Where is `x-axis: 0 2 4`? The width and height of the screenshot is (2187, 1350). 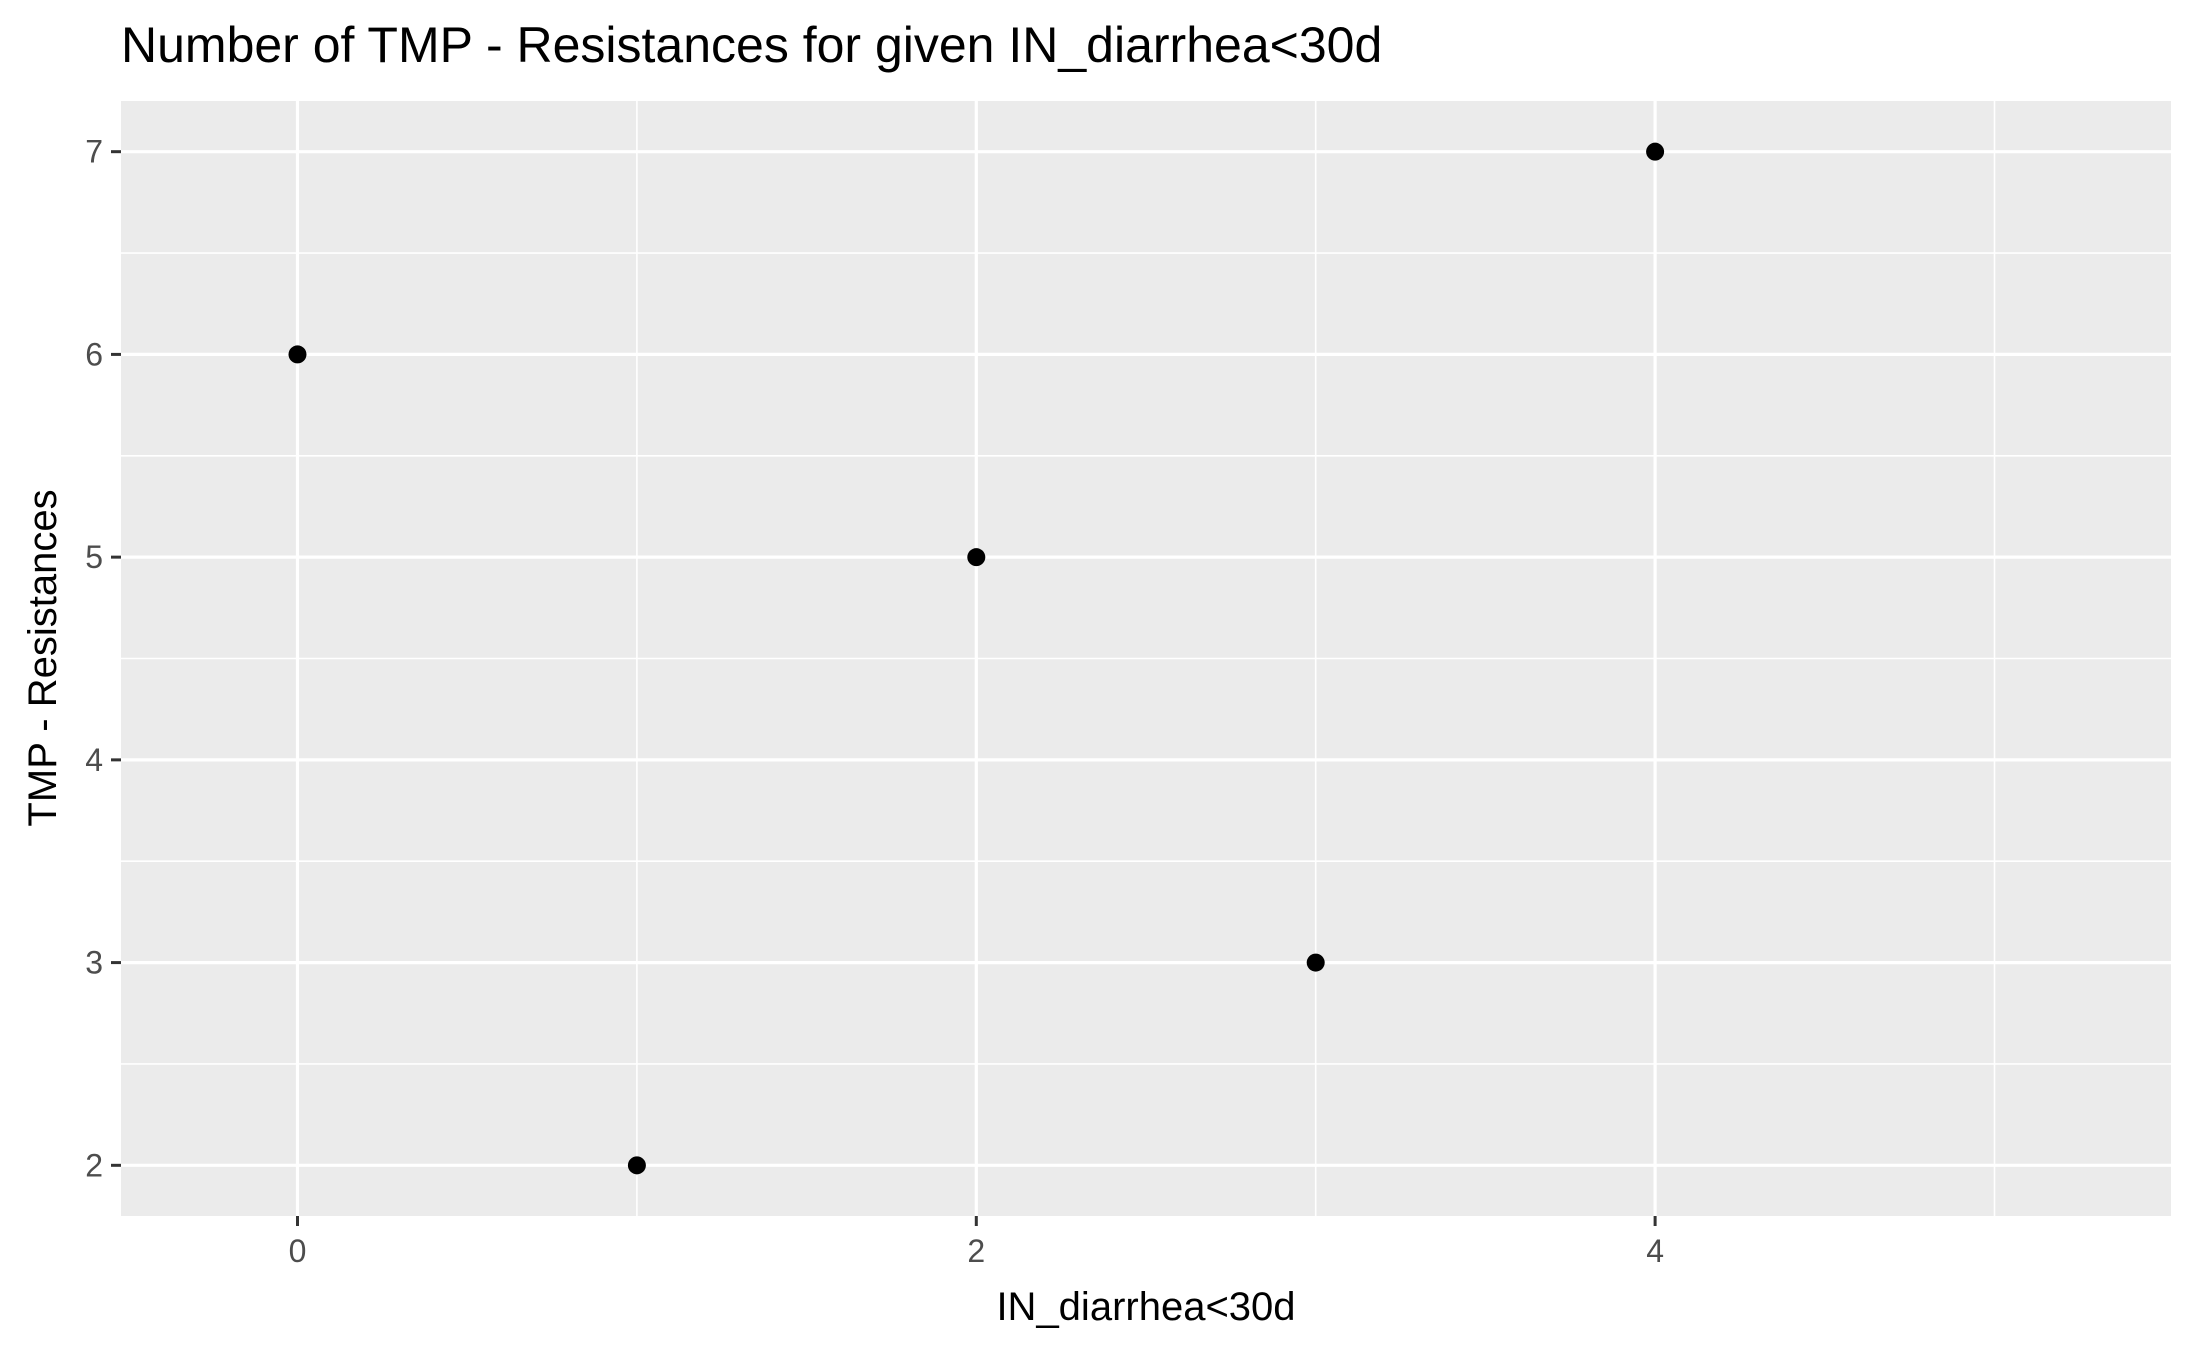
x-axis: 0 2 4 is located at coordinates (976, 1242).